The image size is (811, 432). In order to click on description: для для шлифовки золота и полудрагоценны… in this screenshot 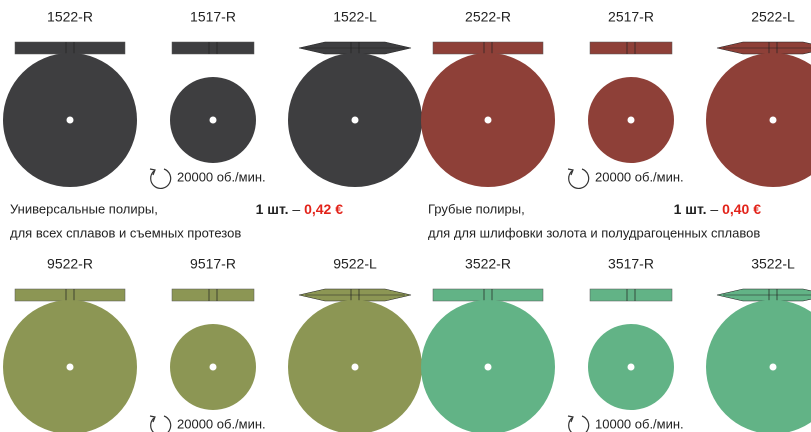, I will do `click(594, 232)`.